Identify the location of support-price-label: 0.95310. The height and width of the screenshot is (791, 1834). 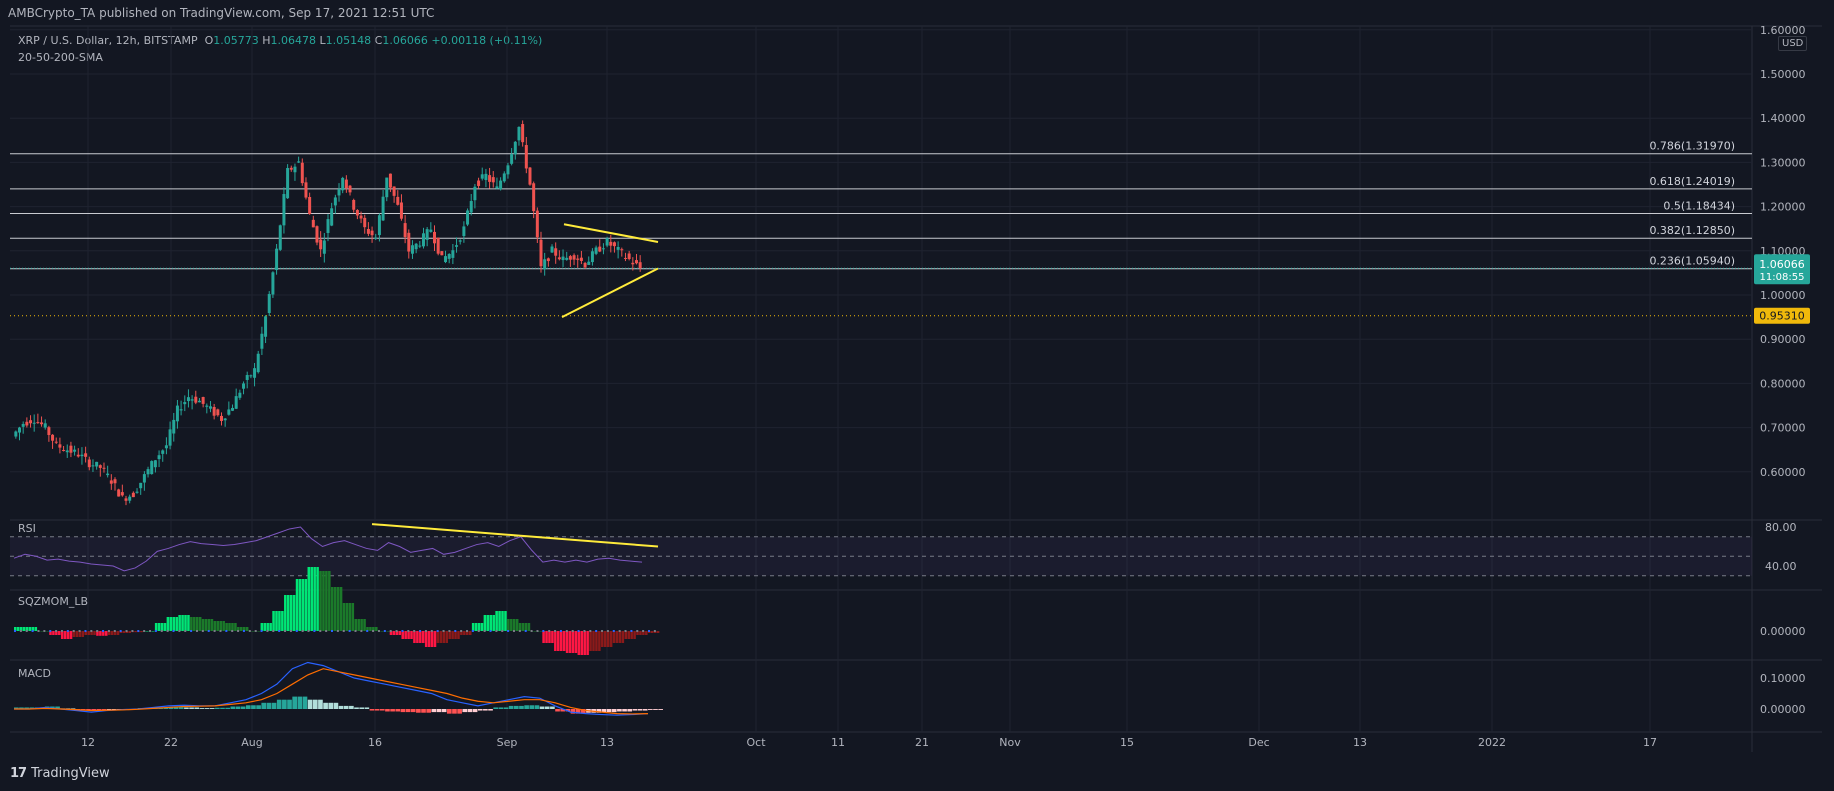
(1782, 316).